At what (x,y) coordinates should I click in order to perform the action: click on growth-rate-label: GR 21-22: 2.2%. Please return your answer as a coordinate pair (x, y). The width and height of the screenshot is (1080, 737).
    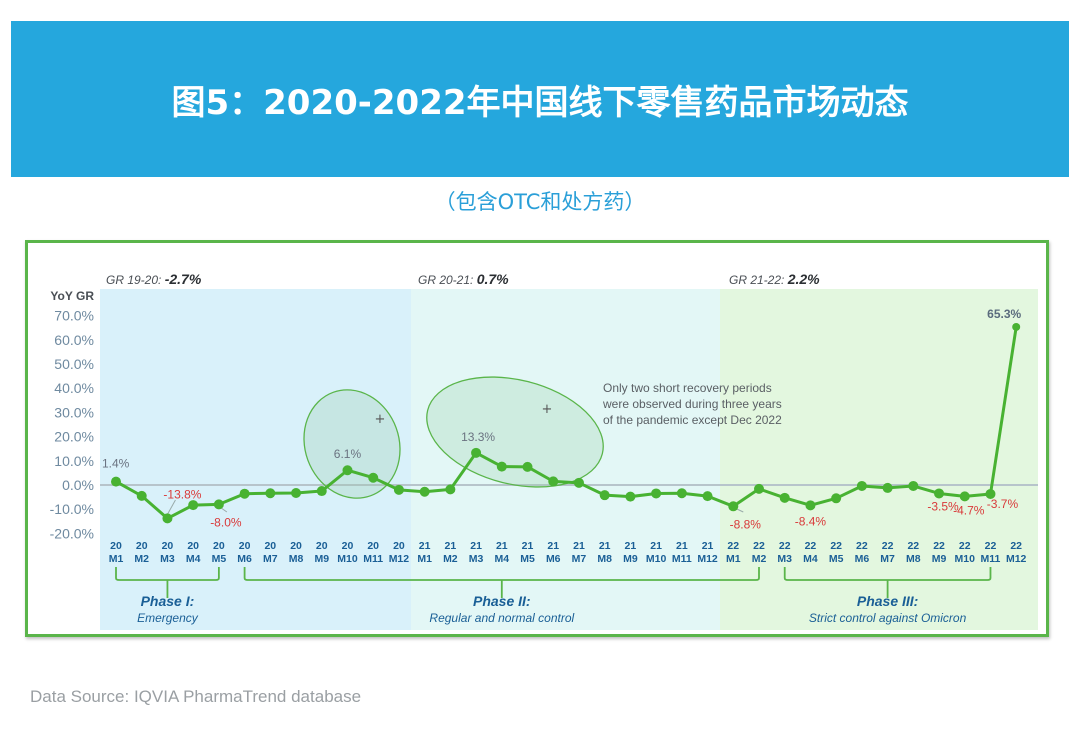
    Looking at the image, I should click on (774, 279).